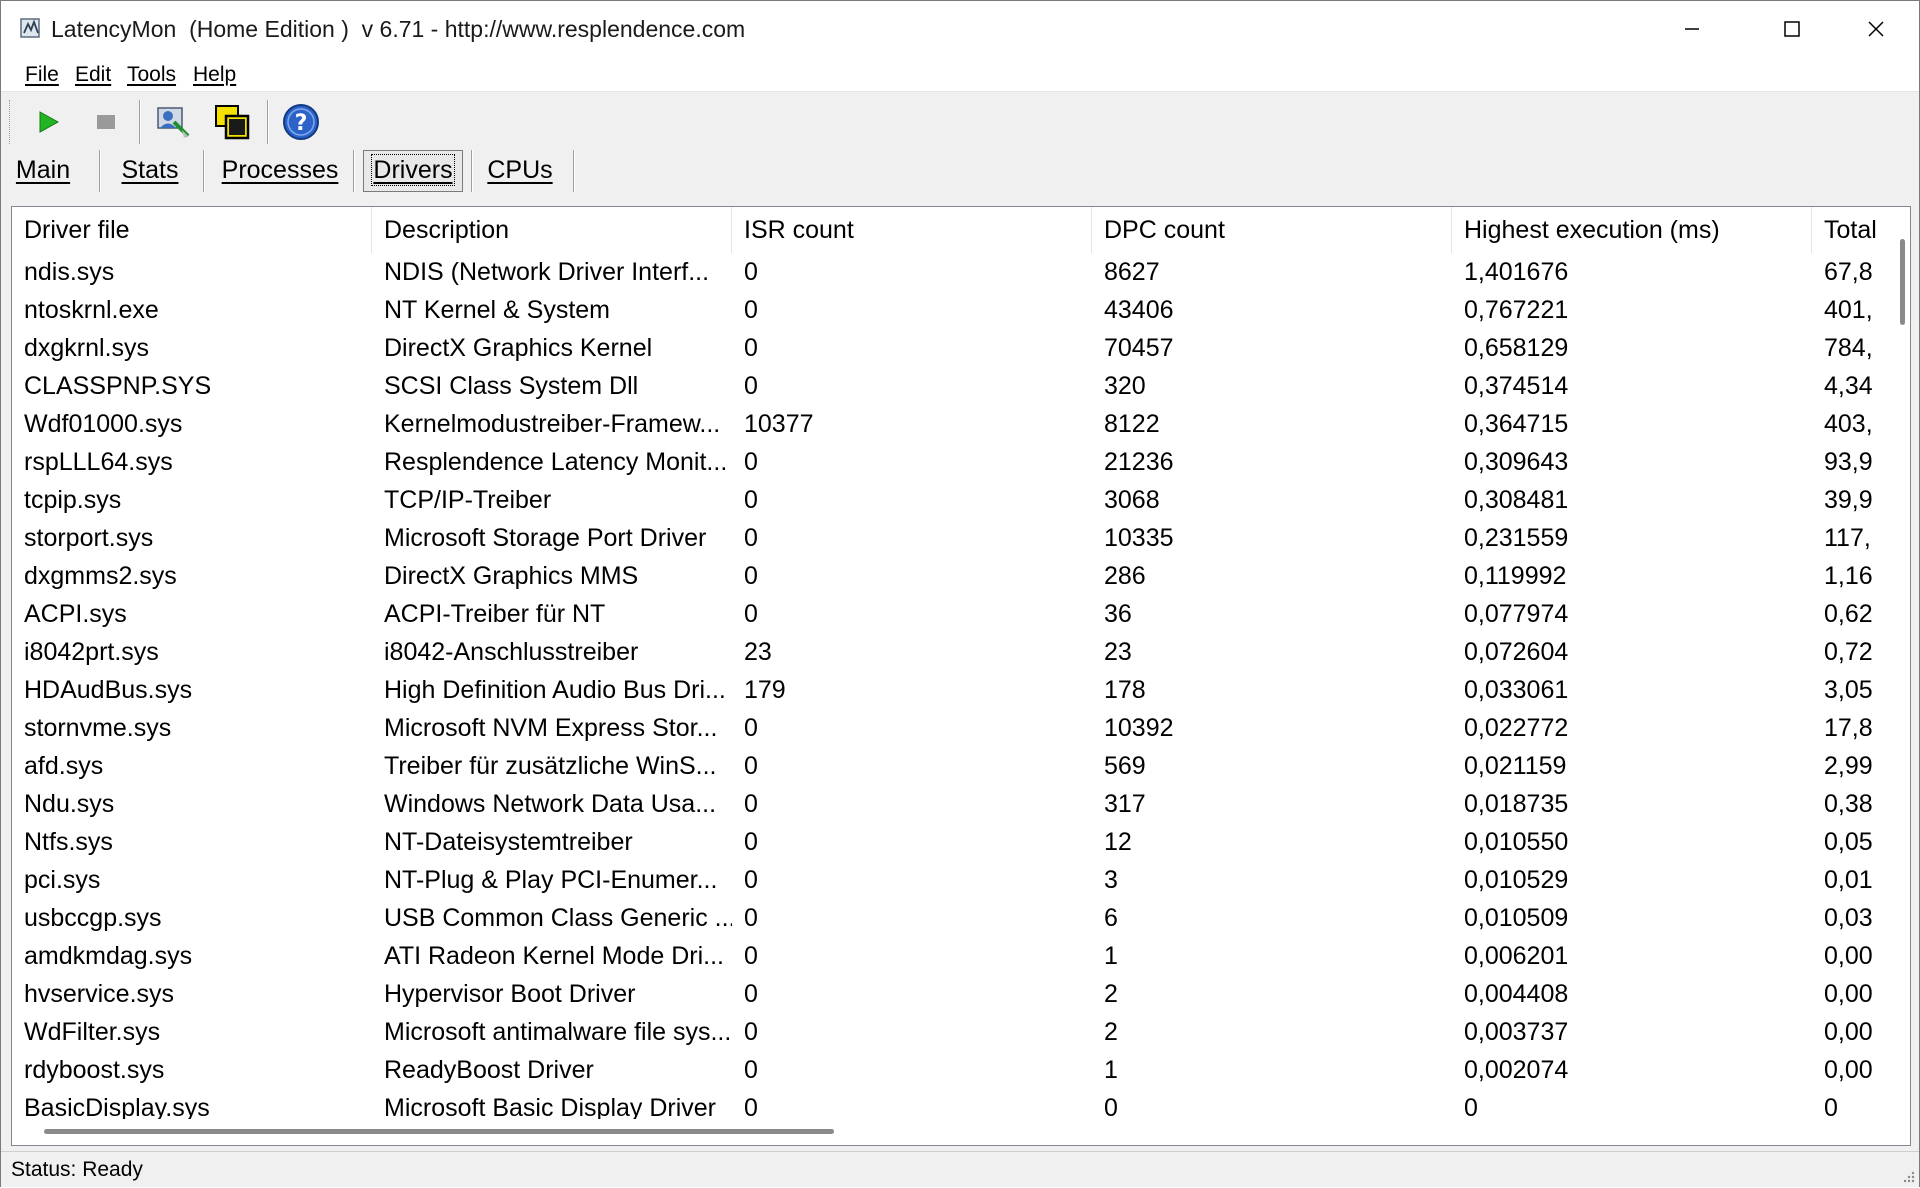 The width and height of the screenshot is (1920, 1188). Describe the element at coordinates (42, 74) in the screenshot. I see `menu-file: File` at that location.